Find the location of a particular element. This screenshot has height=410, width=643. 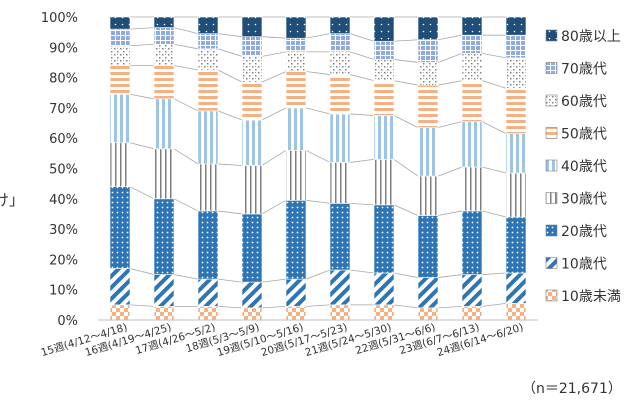

legend-label: 50歳代 is located at coordinates (584, 135).